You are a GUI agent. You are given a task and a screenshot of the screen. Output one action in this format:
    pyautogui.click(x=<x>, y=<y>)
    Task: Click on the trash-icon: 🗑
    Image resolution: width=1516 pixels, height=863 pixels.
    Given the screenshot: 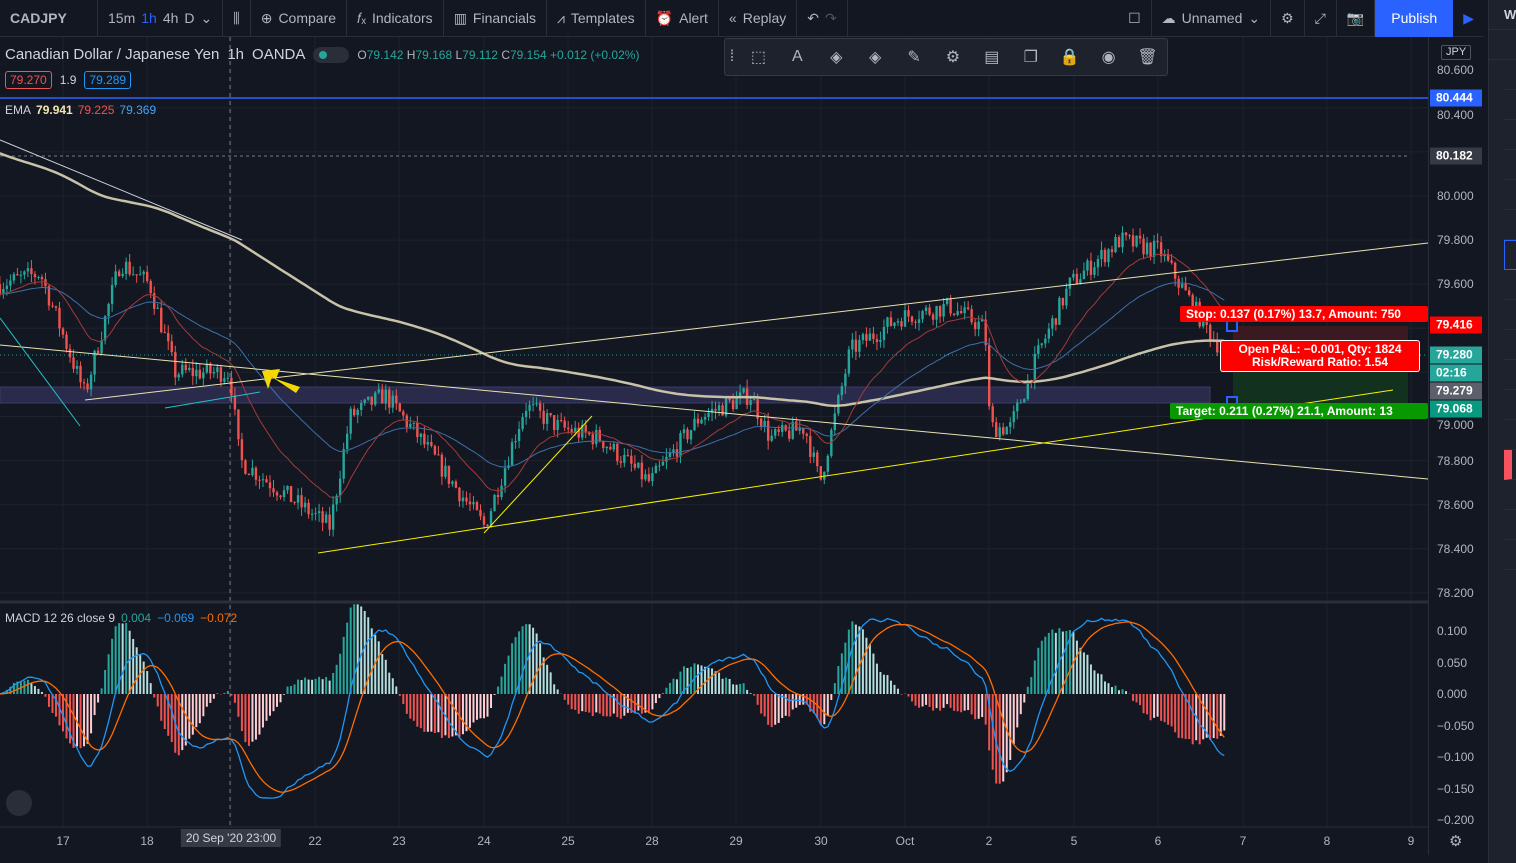 What is the action you would take?
    pyautogui.click(x=1147, y=57)
    